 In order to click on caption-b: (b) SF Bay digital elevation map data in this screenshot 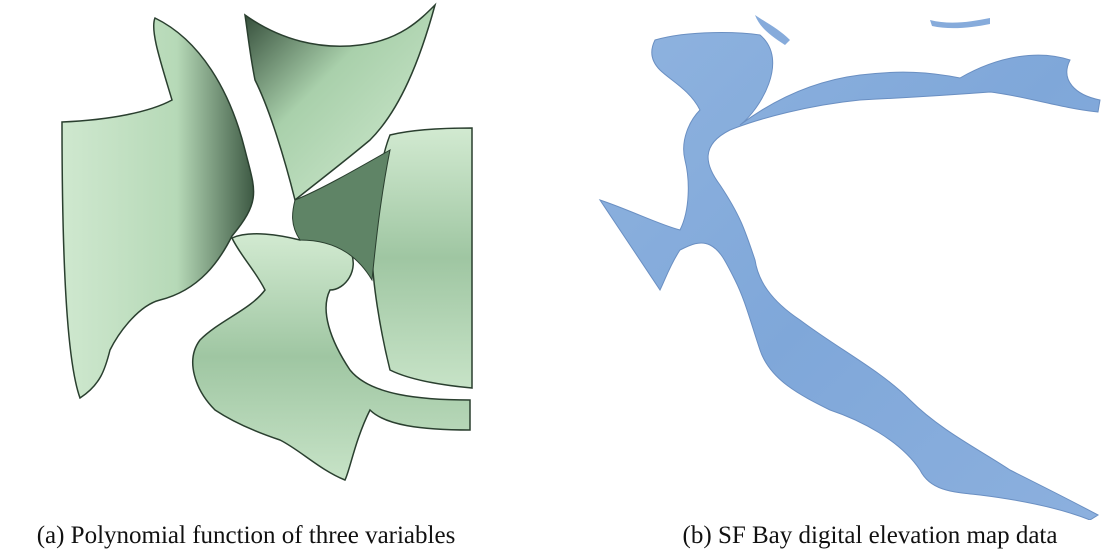, I will do `click(870, 535)`.